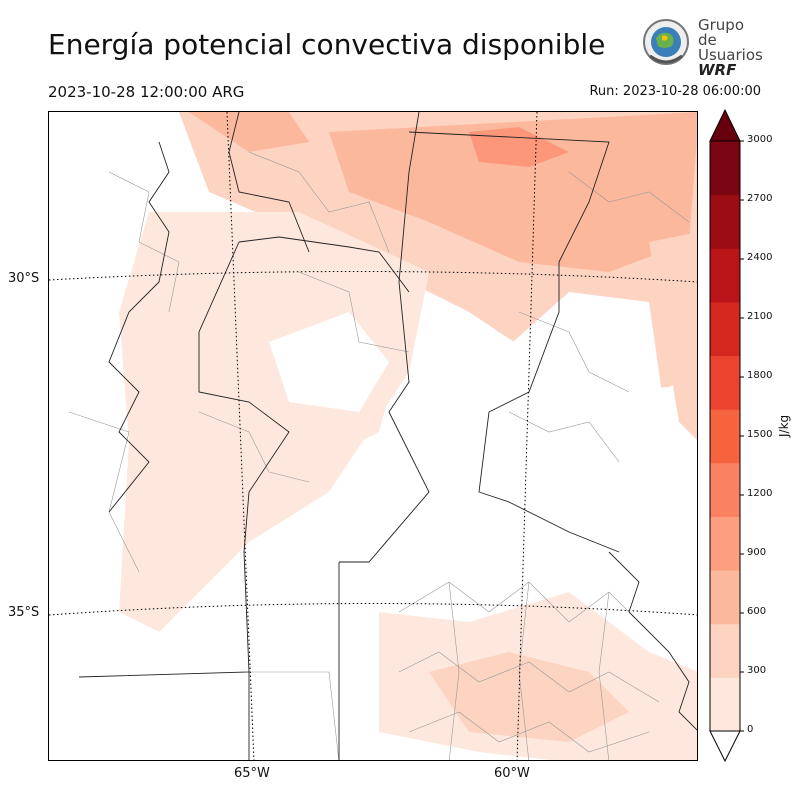  Describe the element at coordinates (760, 316) in the screenshot. I see `colorbar-tick-label: 2100` at that location.